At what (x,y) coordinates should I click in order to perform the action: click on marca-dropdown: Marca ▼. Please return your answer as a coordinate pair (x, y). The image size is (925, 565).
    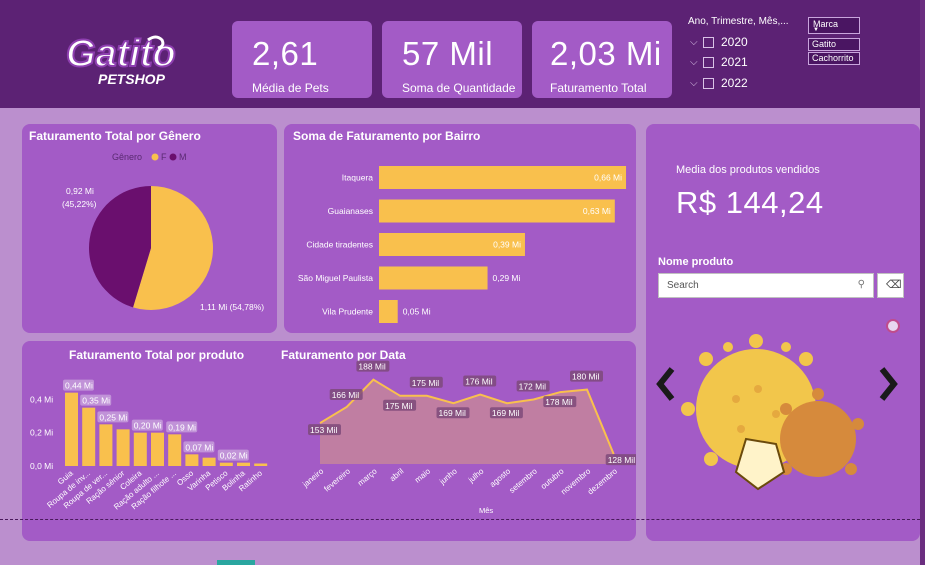
    Looking at the image, I should click on (834, 25).